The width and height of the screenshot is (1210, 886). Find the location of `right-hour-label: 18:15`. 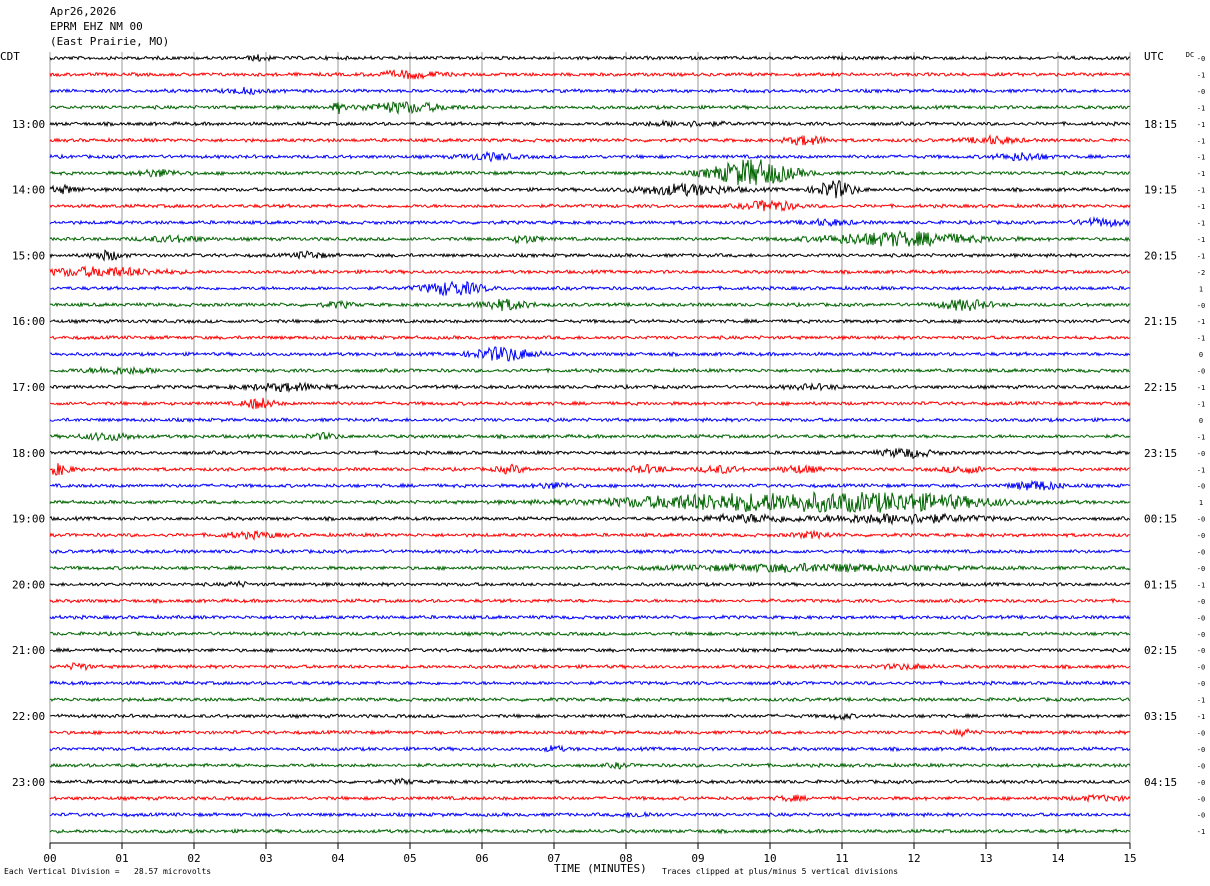

right-hour-label: 18:15 is located at coordinates (1160, 124).